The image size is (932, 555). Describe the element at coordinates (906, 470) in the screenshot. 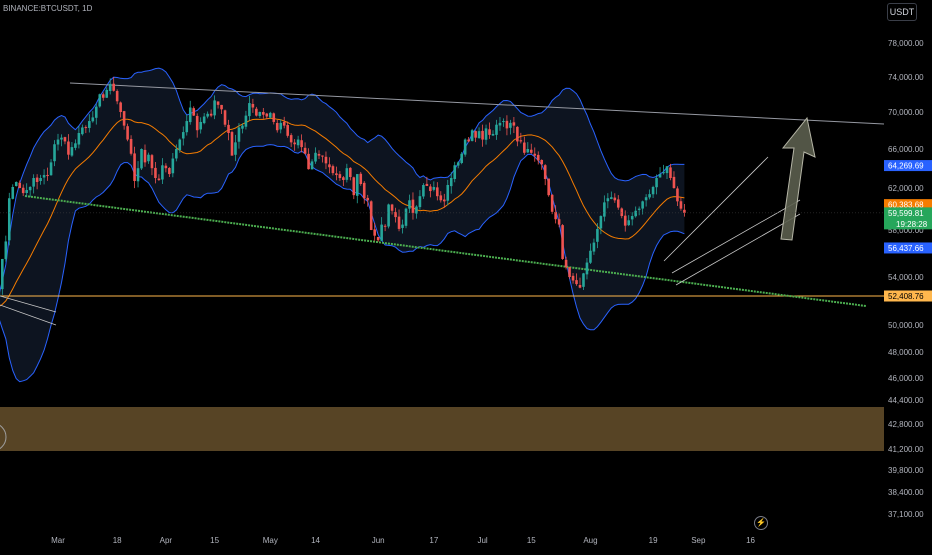

I see `y-tick-label: 39,800.00` at that location.